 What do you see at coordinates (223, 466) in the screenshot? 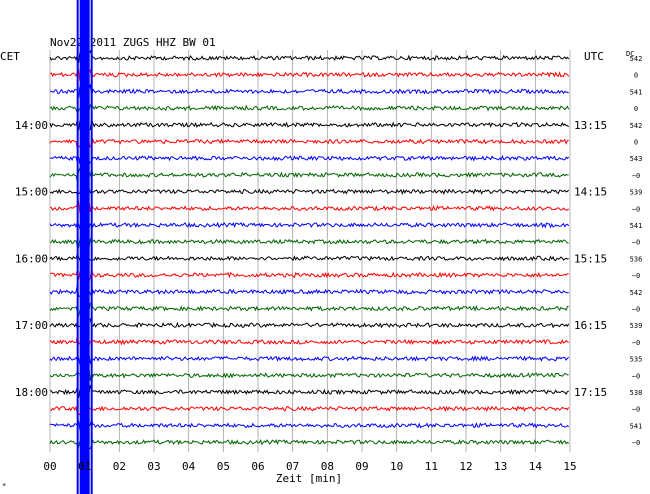
I see `x-tick-label: 05` at bounding box center [223, 466].